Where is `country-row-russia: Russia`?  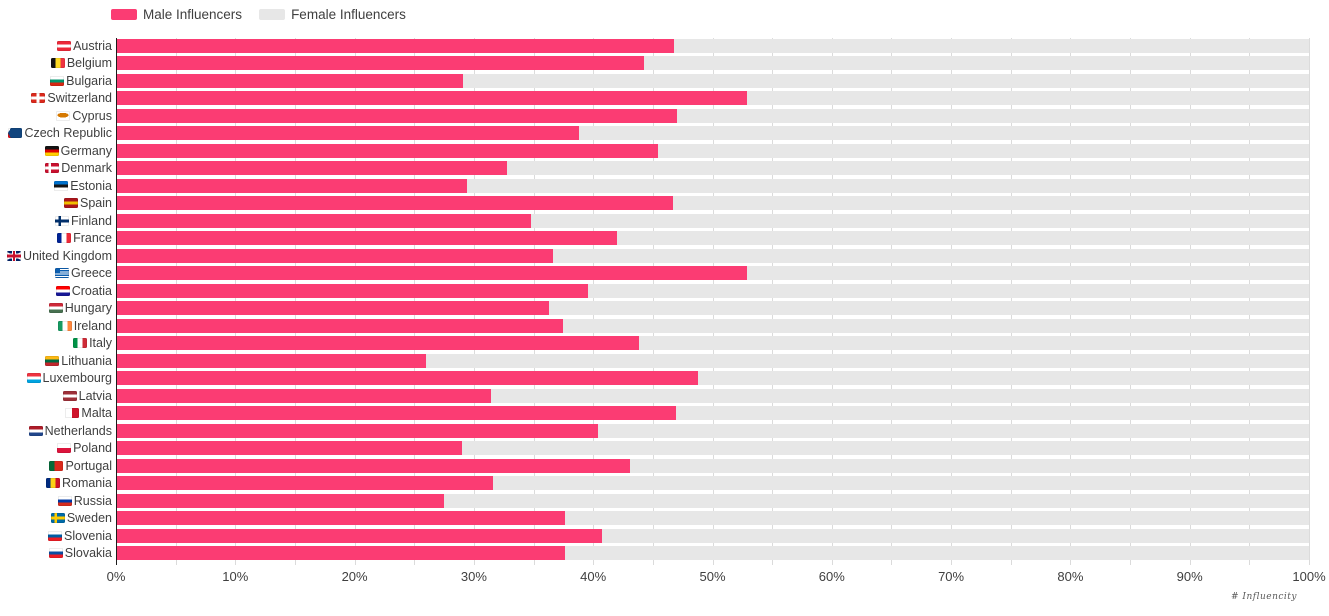
country-row-russia: Russia is located at coordinates (654, 502).